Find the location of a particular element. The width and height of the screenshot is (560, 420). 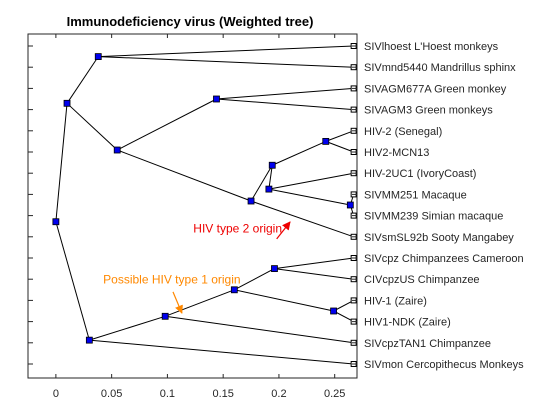

branch-n14-n13 is located at coordinates (127, 328).